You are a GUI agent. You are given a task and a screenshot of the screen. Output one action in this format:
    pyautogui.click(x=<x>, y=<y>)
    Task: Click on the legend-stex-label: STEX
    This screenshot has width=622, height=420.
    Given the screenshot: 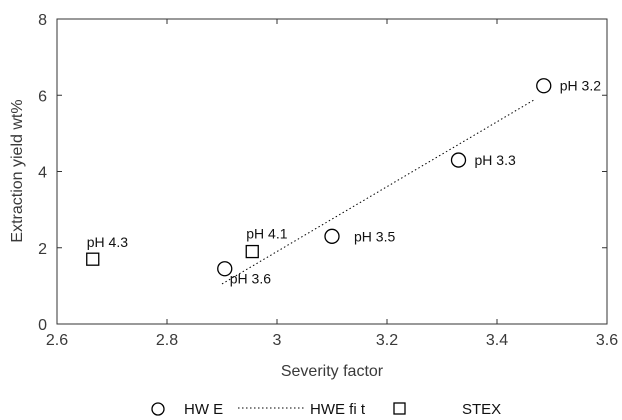 What is the action you would take?
    pyautogui.click(x=481, y=409)
    